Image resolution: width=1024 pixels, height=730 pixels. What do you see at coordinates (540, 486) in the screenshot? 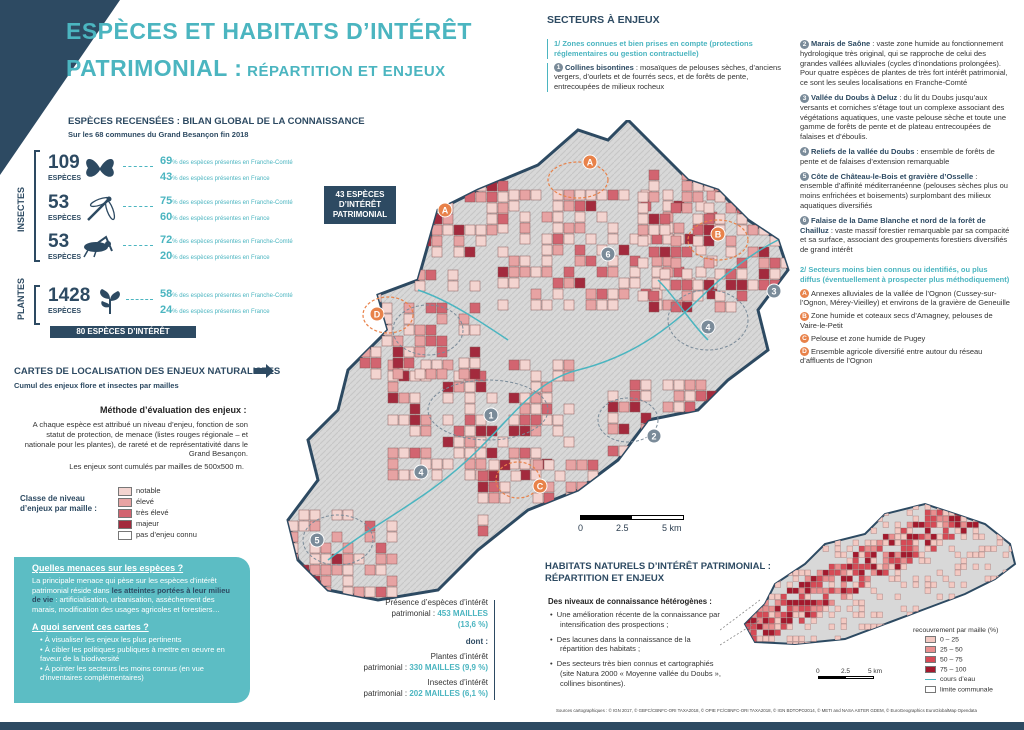
I see `sector-marker-c: C` at bounding box center [540, 486].